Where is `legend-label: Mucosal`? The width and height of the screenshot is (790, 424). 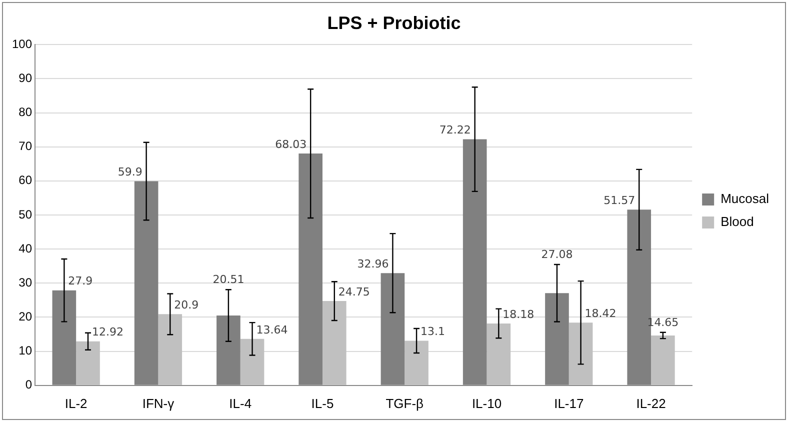
legend-label: Mucosal is located at coordinates (745, 198).